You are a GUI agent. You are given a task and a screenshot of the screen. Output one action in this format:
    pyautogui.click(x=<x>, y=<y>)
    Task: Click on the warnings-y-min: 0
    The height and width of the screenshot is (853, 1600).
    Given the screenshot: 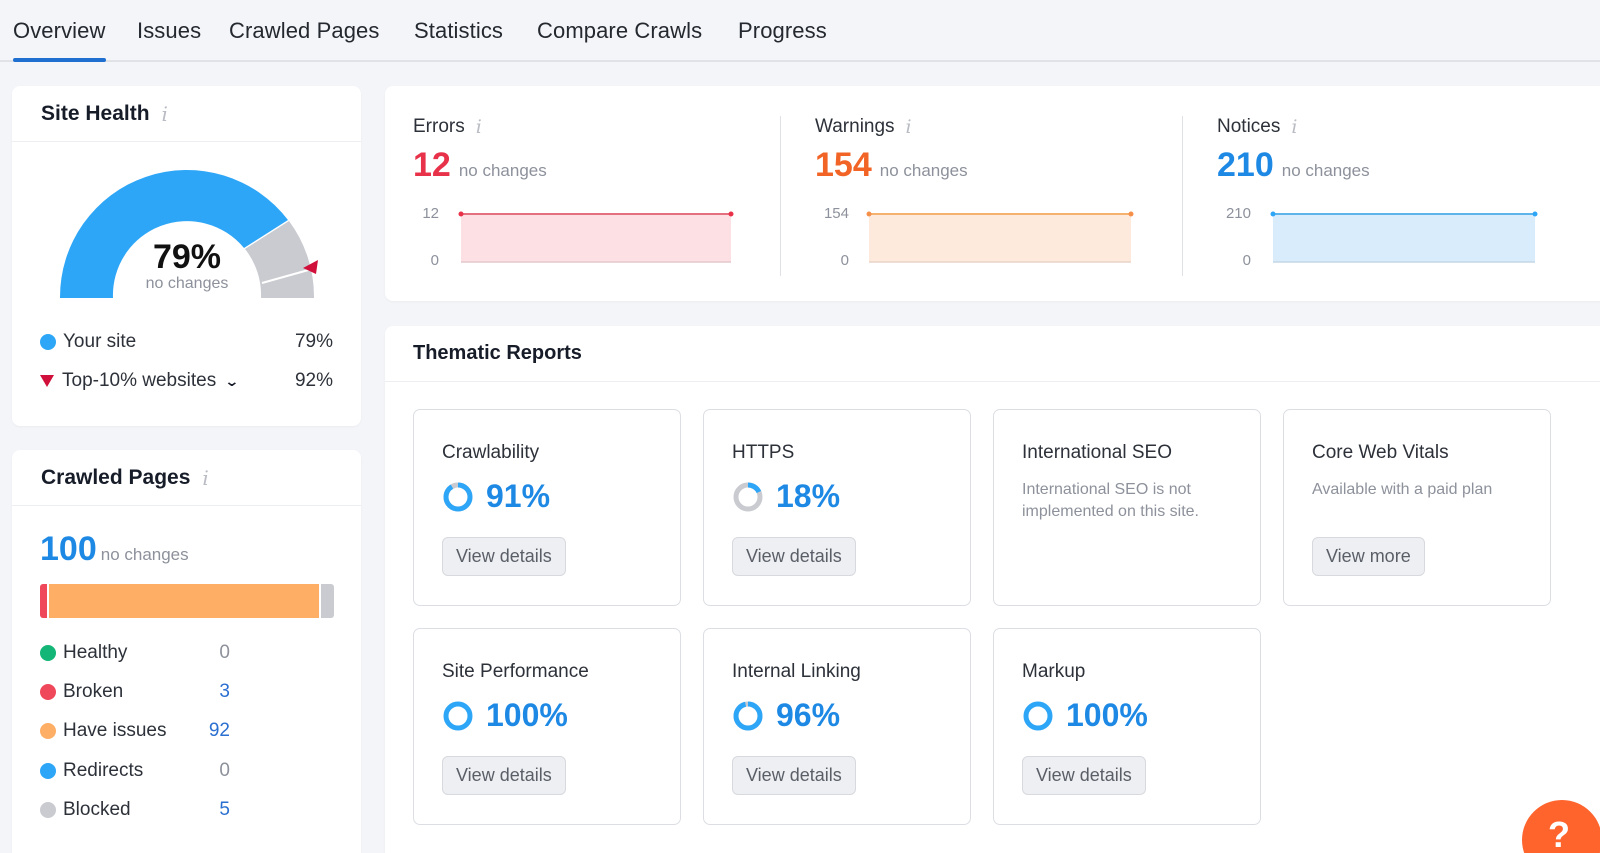 What is the action you would take?
    pyautogui.click(x=844, y=260)
    